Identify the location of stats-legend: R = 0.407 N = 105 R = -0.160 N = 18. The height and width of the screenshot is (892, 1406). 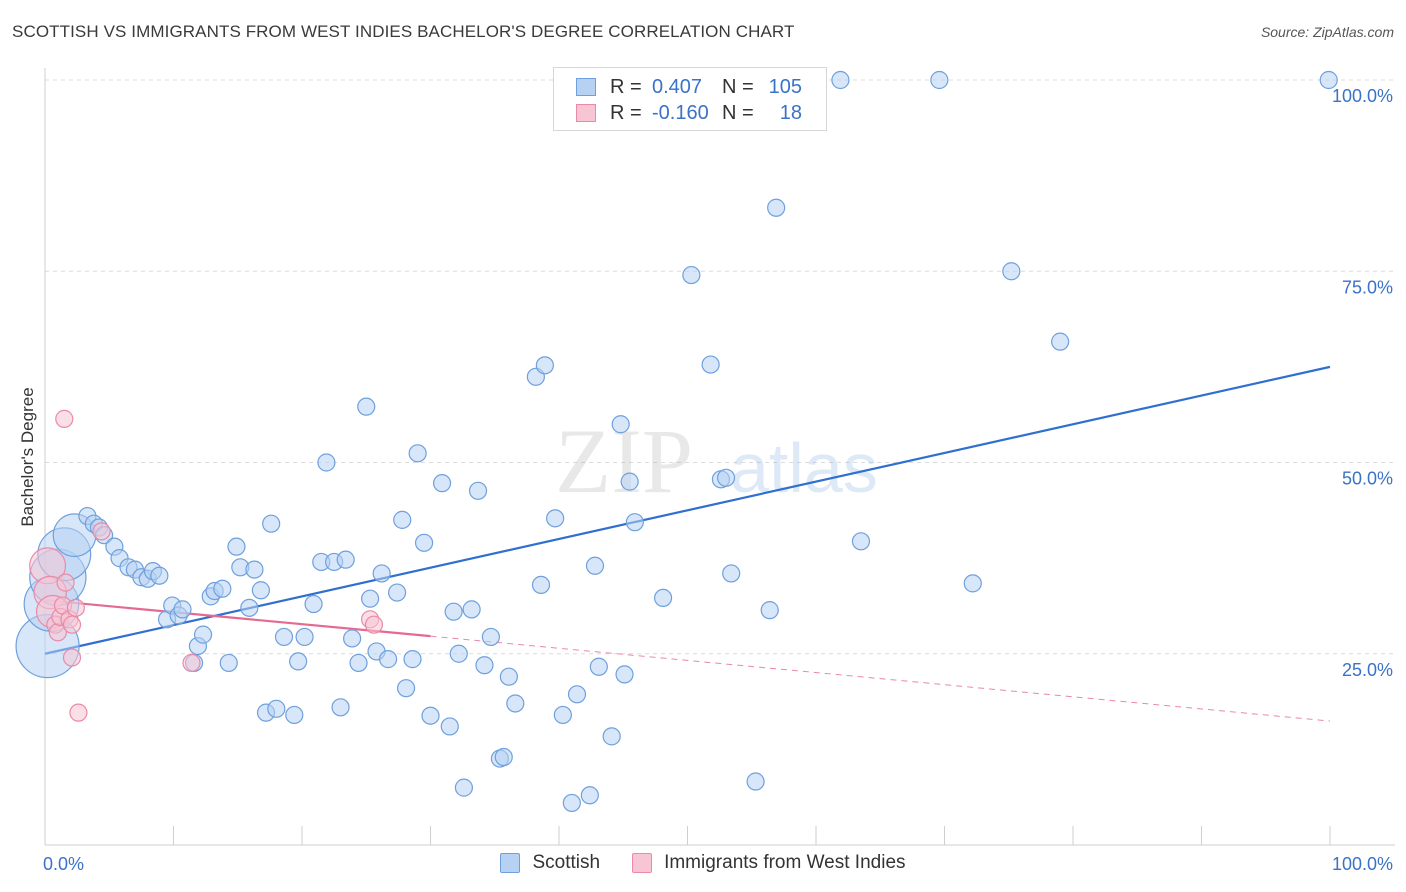
(690, 99).